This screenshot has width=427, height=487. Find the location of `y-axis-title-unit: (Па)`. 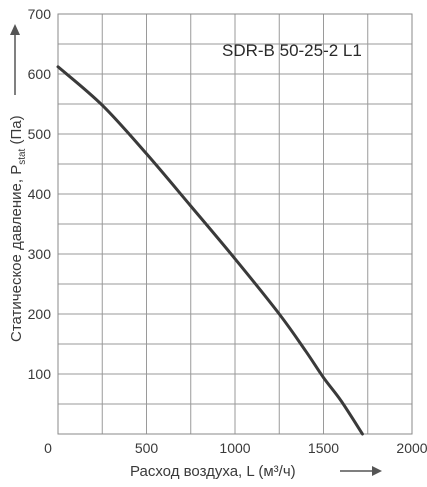

y-axis-title-unit: (Па) is located at coordinates (16, 131).